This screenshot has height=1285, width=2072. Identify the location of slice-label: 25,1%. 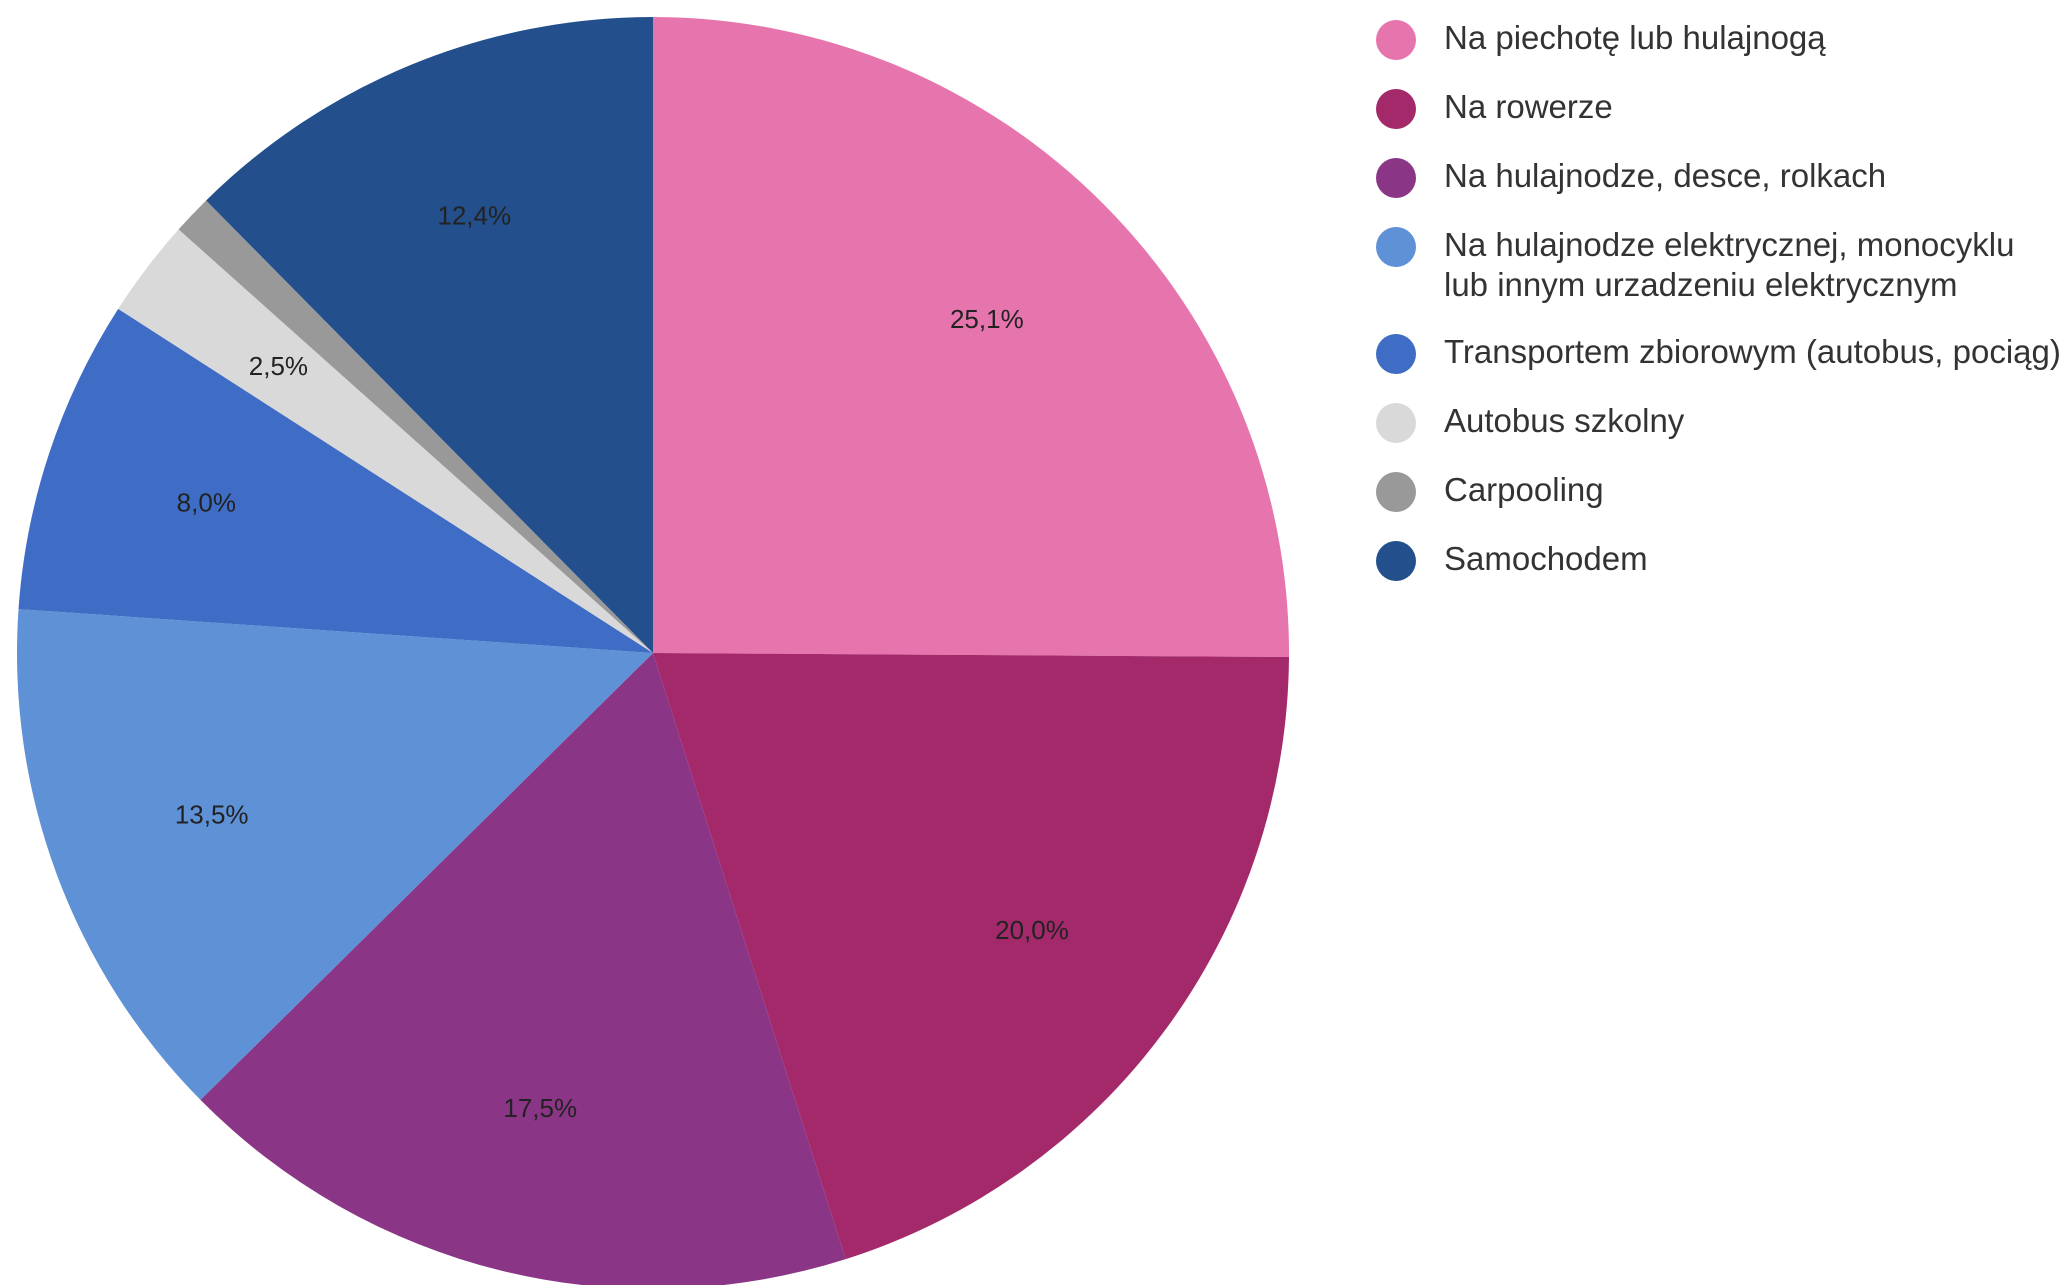
(987, 319).